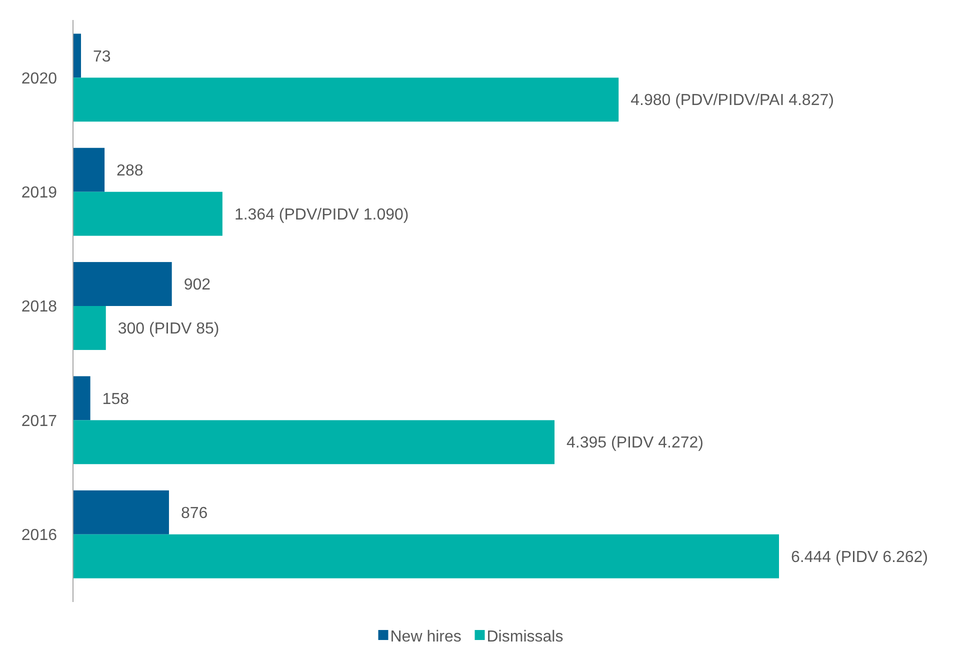  Describe the element at coordinates (732, 101) in the screenshot. I see `data-label: 4.980 (PDV/PIDV/PAI 4.827)` at that location.